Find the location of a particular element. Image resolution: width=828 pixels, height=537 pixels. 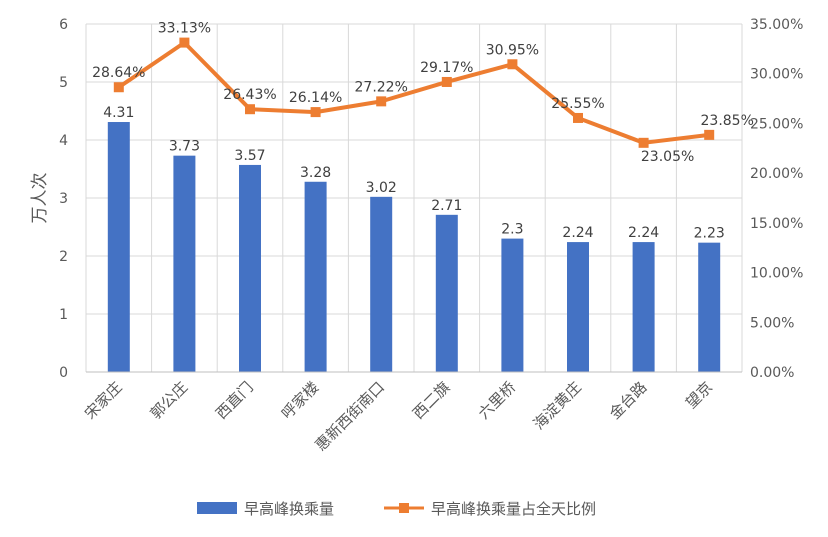

line-value-label: 29.17% is located at coordinates (446, 68).